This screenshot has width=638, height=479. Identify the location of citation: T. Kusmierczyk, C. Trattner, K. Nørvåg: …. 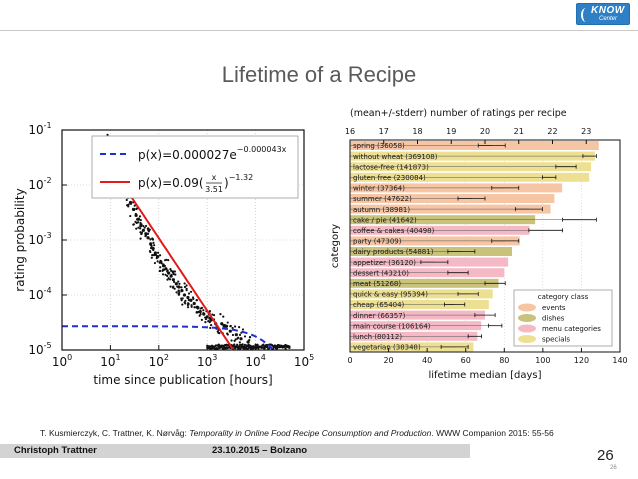
(297, 433).